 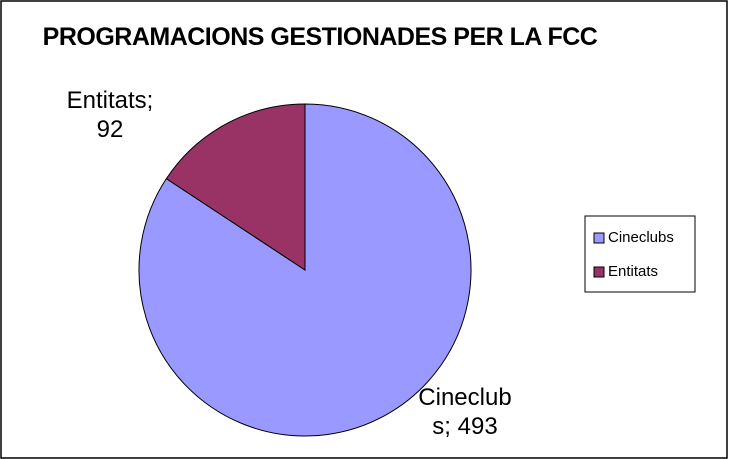 I want to click on legend-box, so click(x=640, y=254).